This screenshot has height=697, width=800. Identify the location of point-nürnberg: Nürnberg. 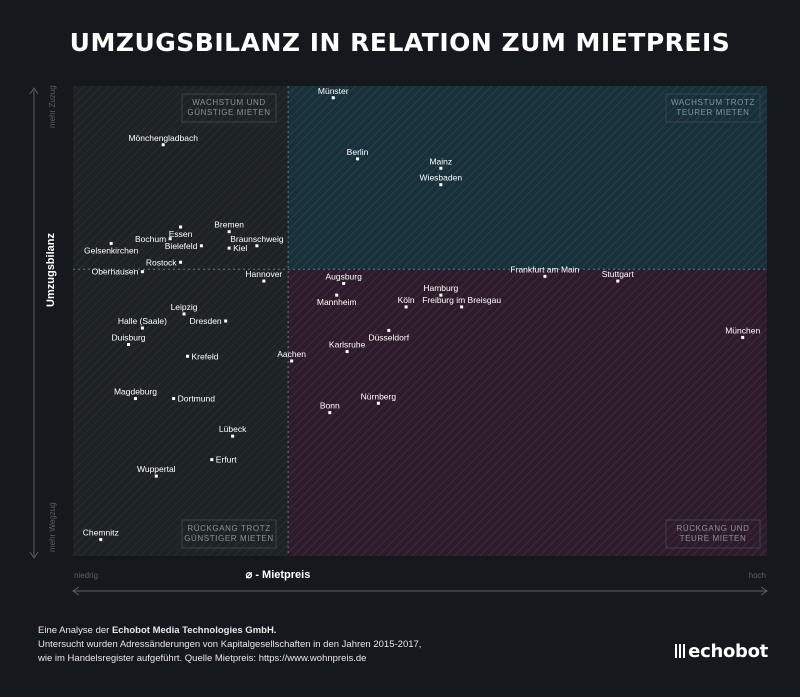
(378, 398).